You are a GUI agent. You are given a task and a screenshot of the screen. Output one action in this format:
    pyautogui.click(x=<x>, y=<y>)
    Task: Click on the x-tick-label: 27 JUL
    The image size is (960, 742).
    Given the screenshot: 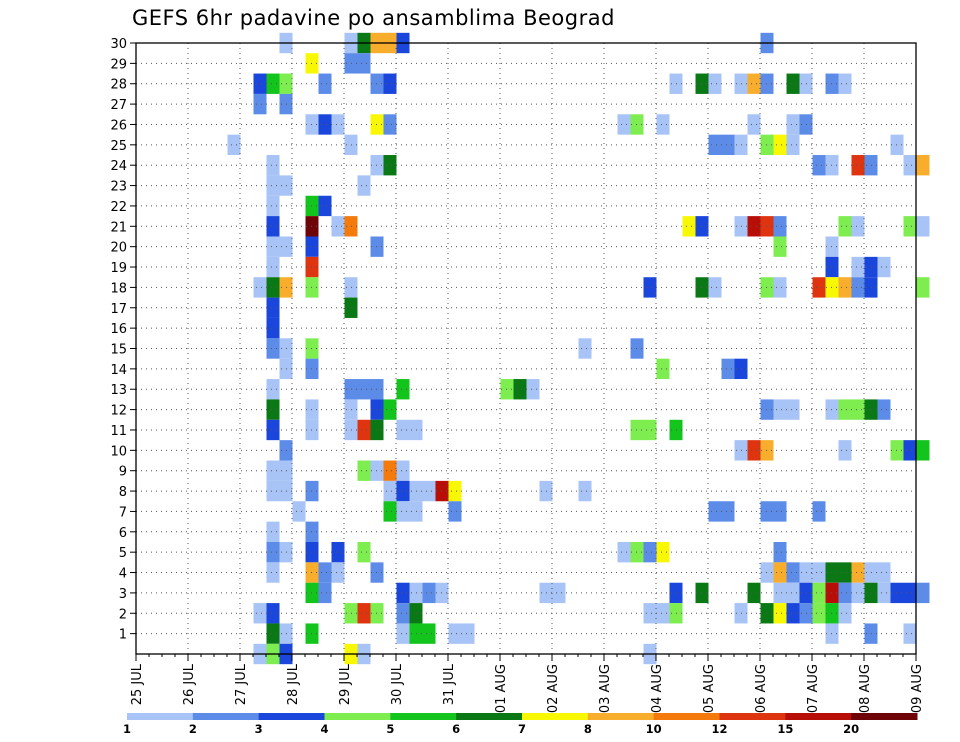 What is the action you would take?
    pyautogui.click(x=241, y=684)
    